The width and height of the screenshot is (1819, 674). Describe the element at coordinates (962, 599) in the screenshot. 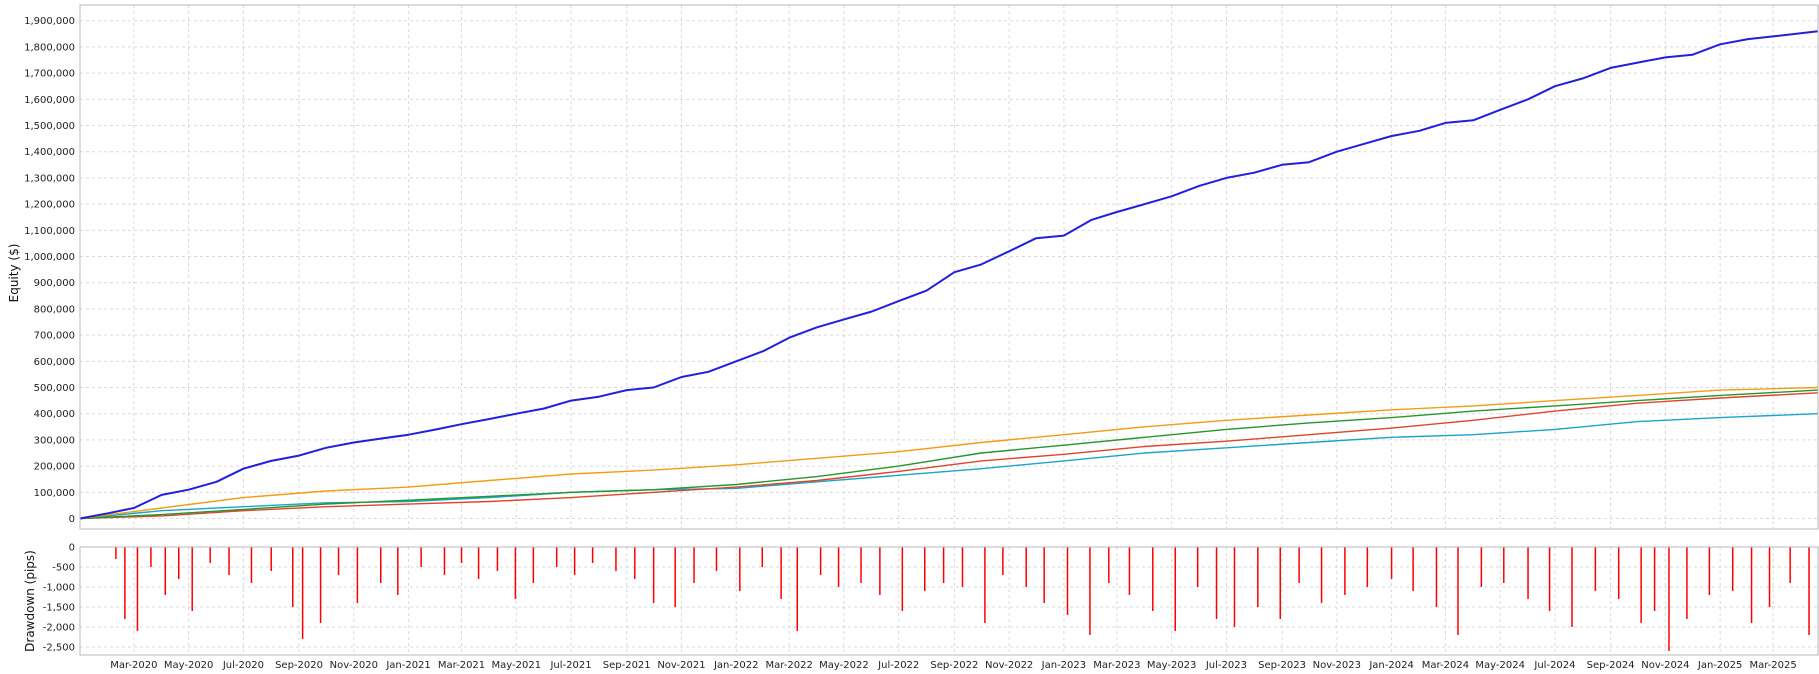

I see `drawdown-bars` at that location.